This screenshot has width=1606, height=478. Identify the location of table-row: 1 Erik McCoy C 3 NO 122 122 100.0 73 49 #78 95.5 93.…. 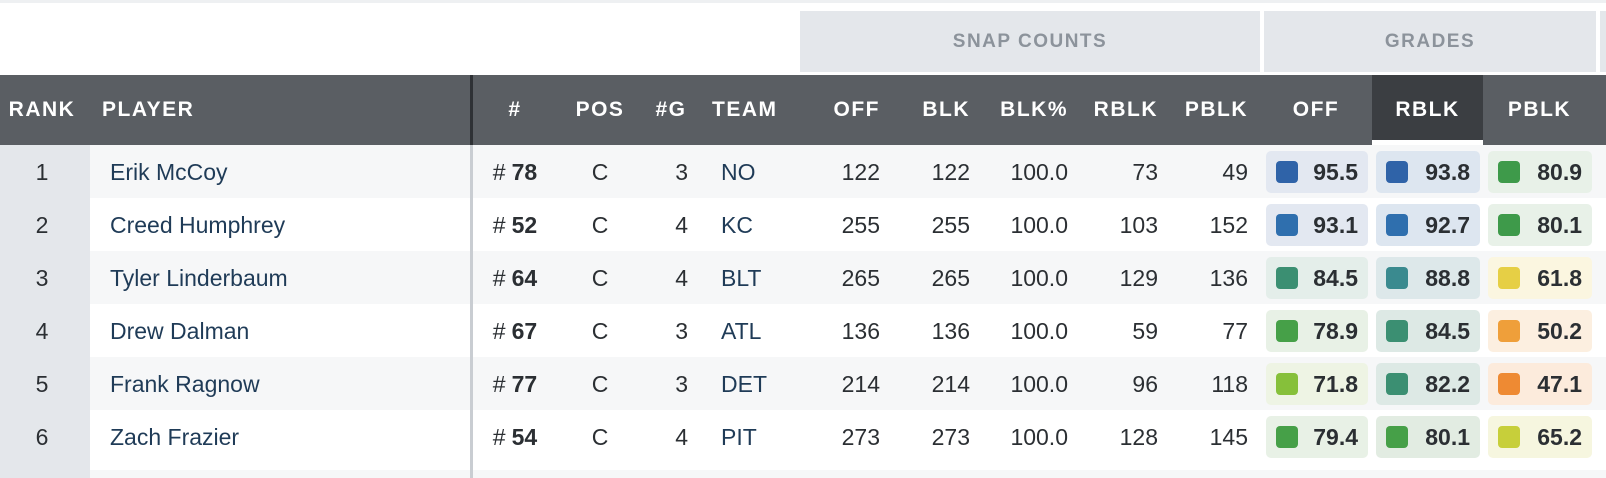
(803, 172).